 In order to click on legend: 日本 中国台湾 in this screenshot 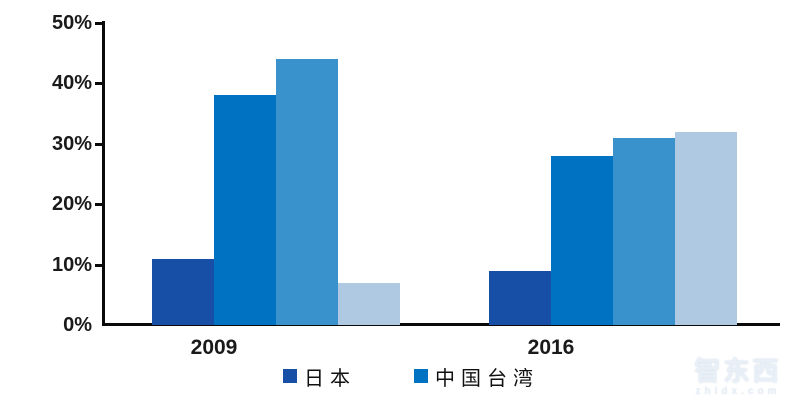, I will do `click(411, 376)`.